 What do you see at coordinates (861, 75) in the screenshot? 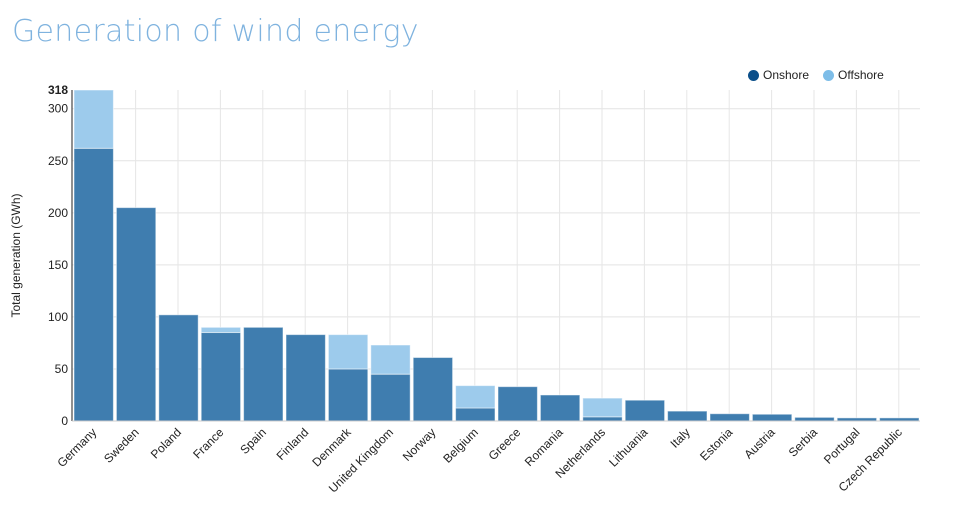
I see `legend-label-offshore: Offshore` at bounding box center [861, 75].